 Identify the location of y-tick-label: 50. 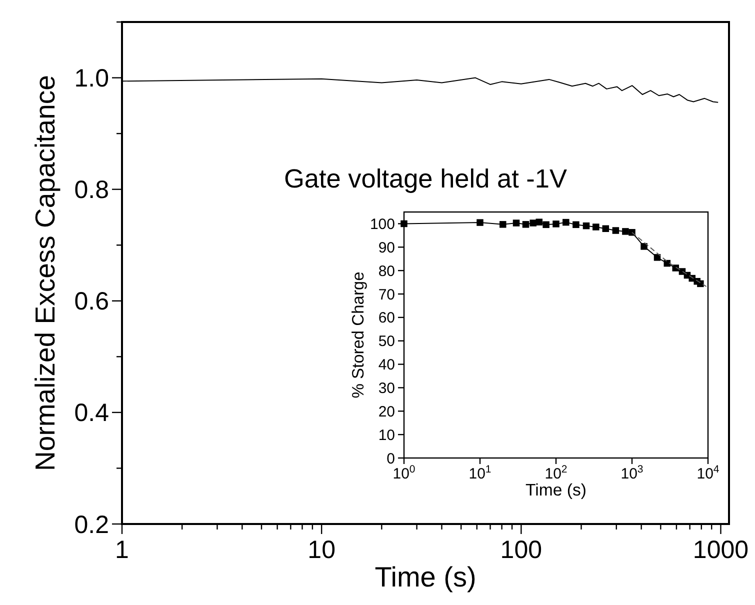
(386, 341).